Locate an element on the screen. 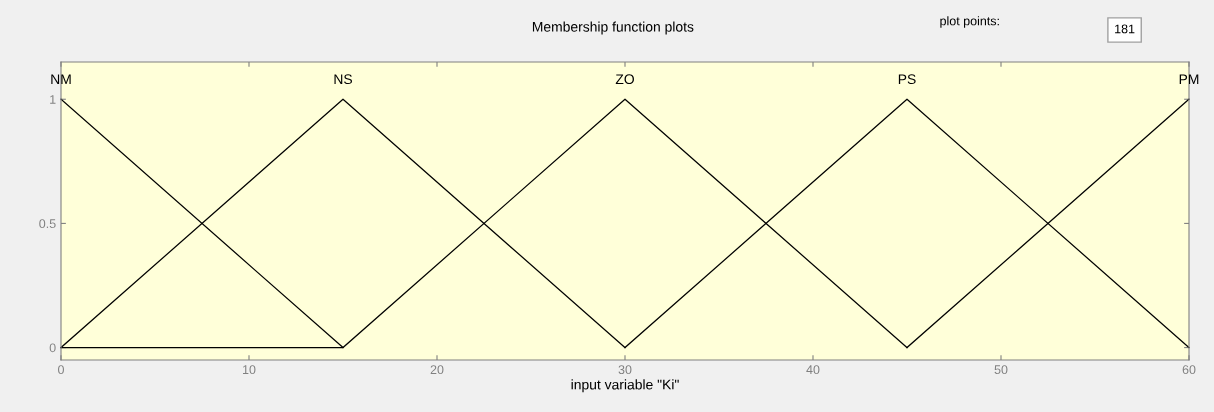 Image resolution: width=1214 pixels, height=412 pixels. x-tick-label: 10 is located at coordinates (249, 370).